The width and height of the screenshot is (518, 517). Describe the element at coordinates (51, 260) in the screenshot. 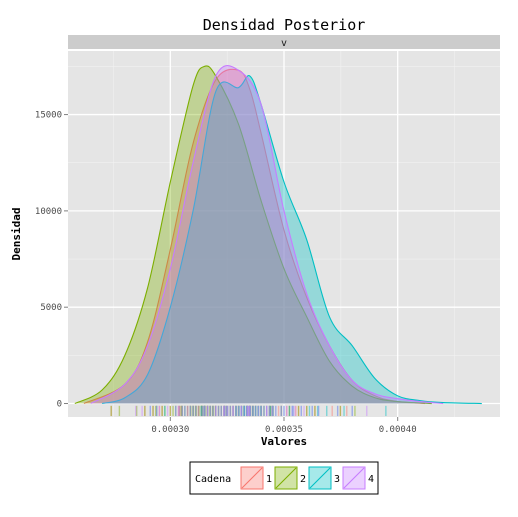

I see `y-axis-ticks: 0 5000 10000 15000` at that location.